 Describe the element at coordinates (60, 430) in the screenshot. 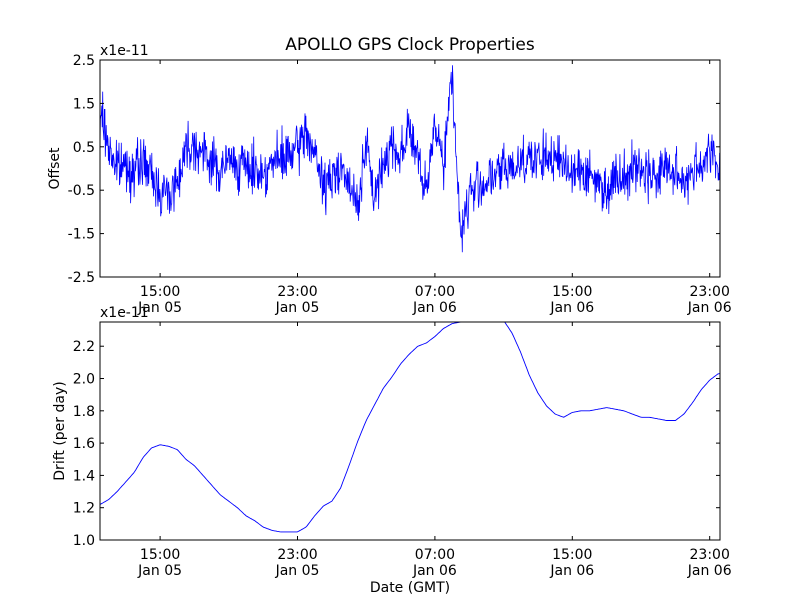

I see `y-axis-label: Drift (per day)` at that location.